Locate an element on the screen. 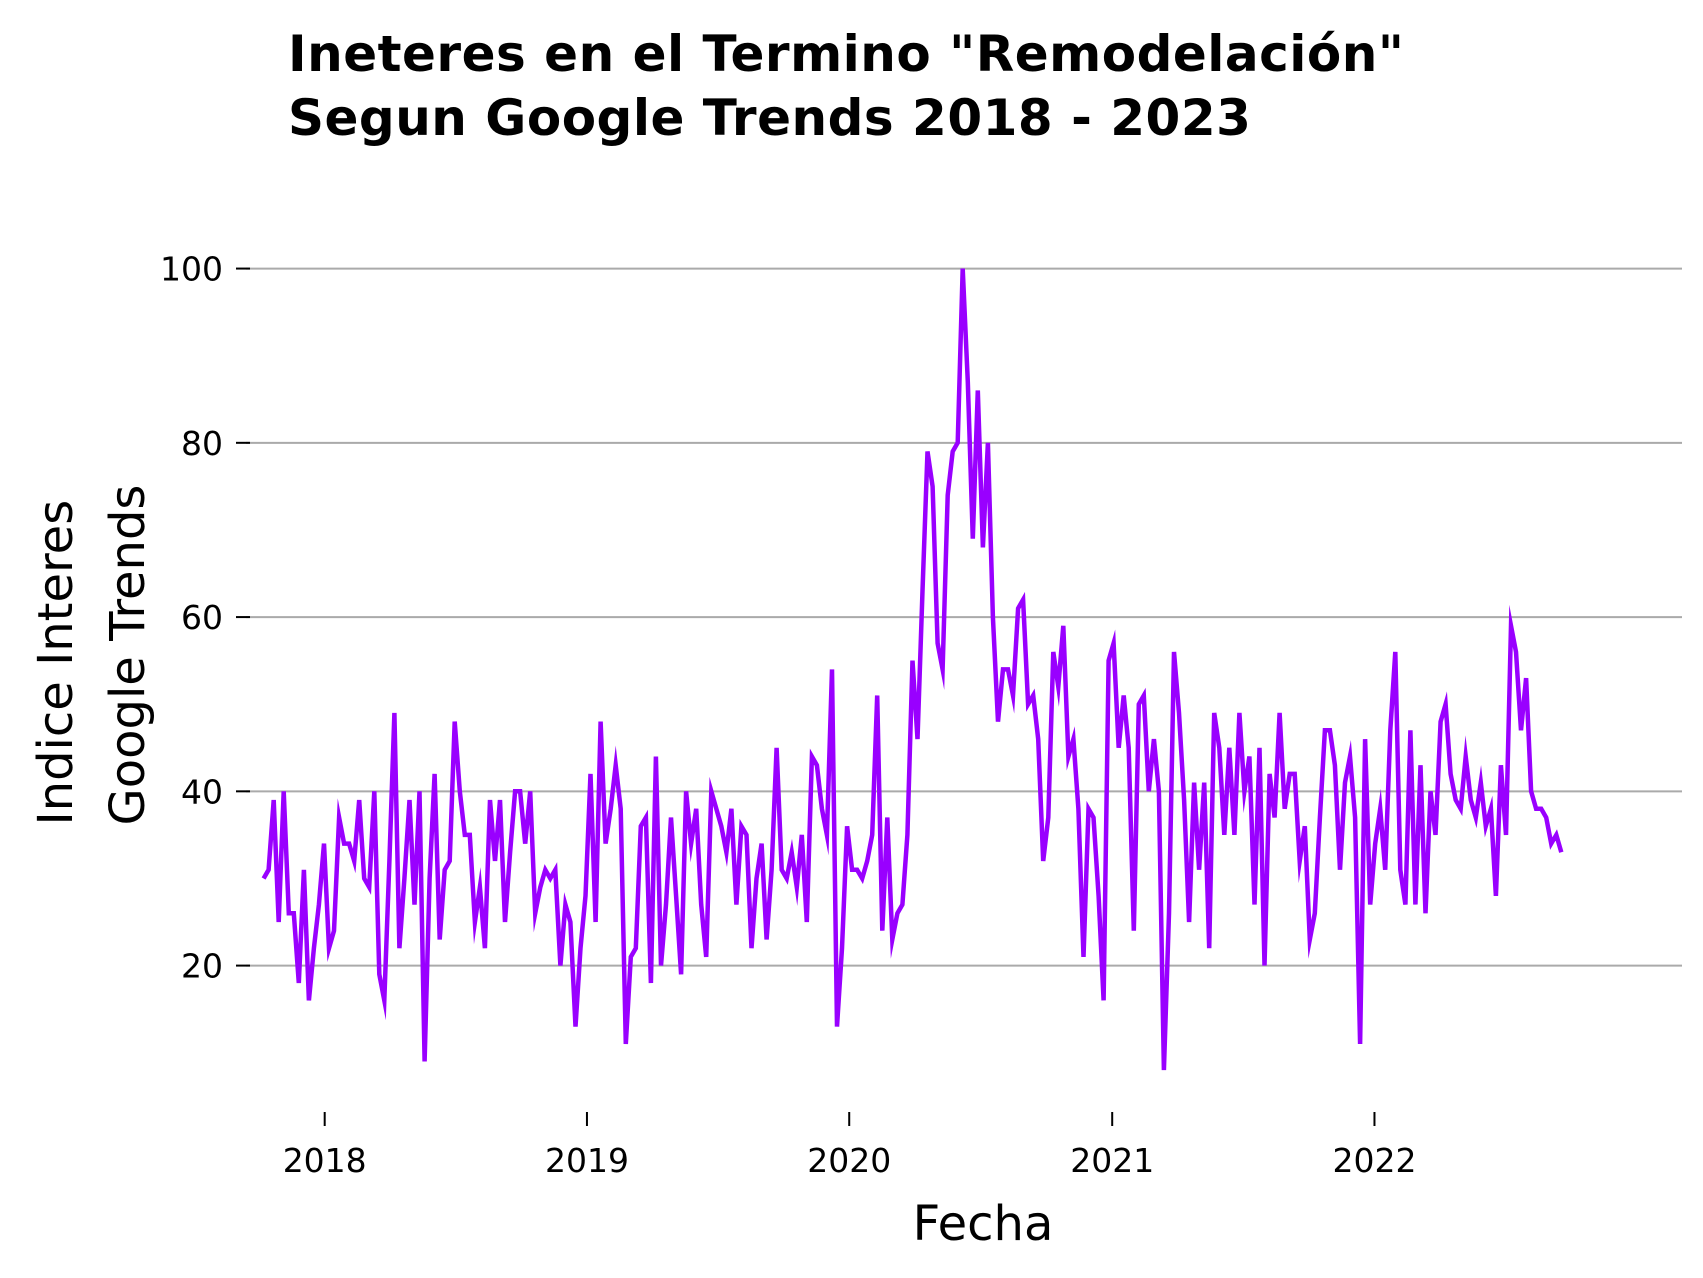 Image resolution: width=1703 pixels, height=1278 pixels. x-tick-label-2019: 2019 is located at coordinates (587, 1160).